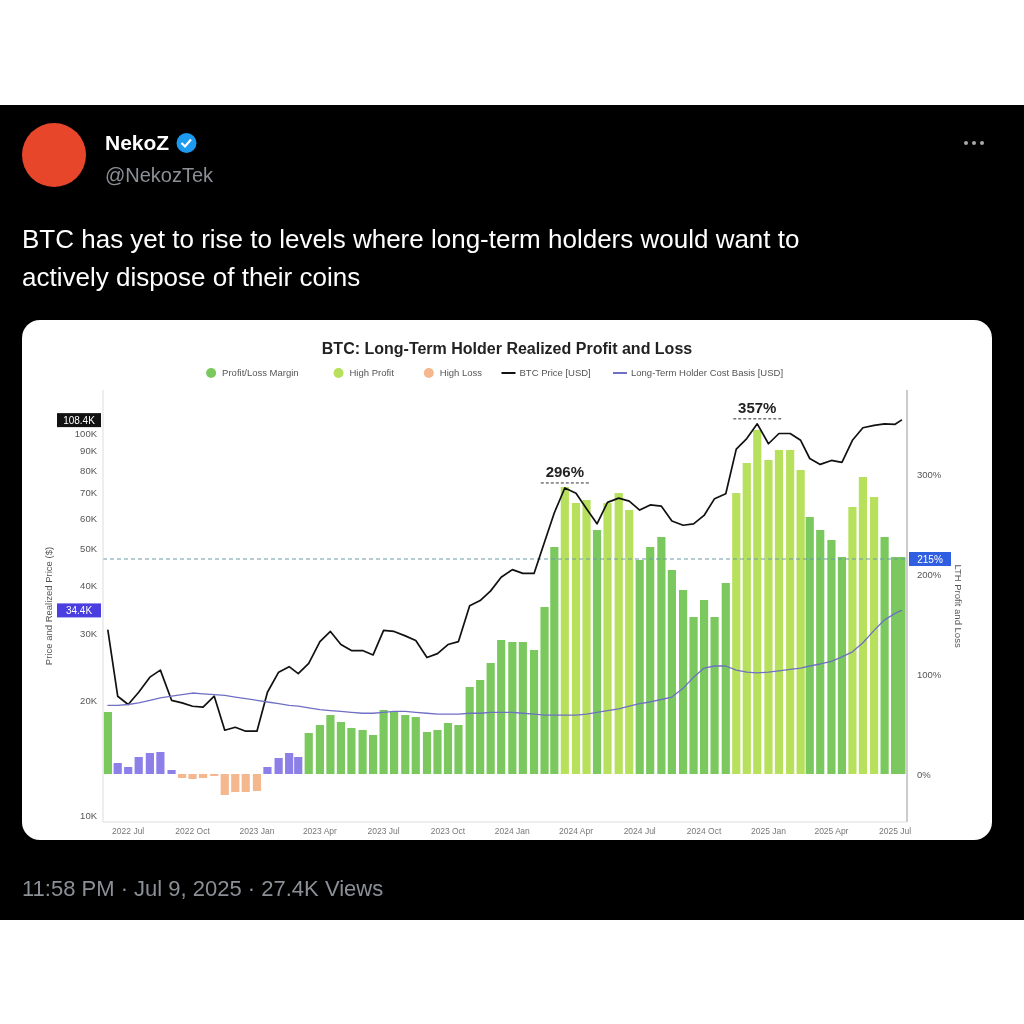 The height and width of the screenshot is (1024, 1024). Describe the element at coordinates (89, 470) in the screenshot. I see `y-tick-label: 80K` at that location.